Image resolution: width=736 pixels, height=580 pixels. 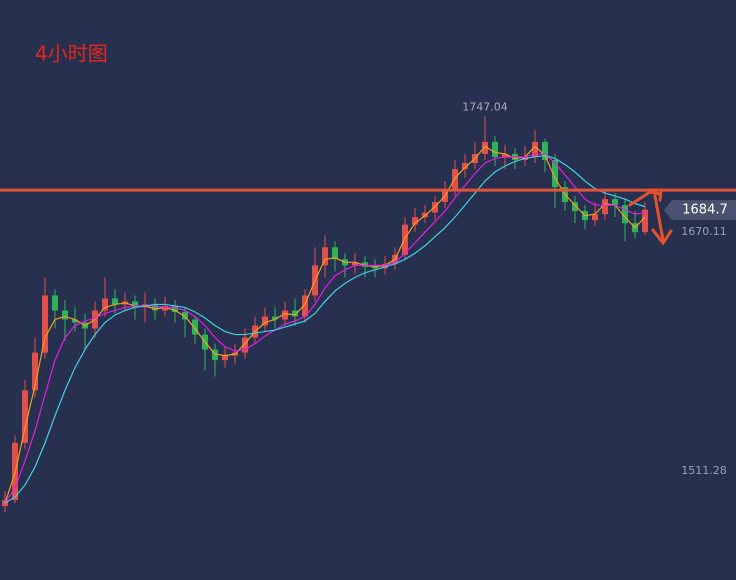 I want to click on last-price: 1684.7, so click(x=705, y=210).